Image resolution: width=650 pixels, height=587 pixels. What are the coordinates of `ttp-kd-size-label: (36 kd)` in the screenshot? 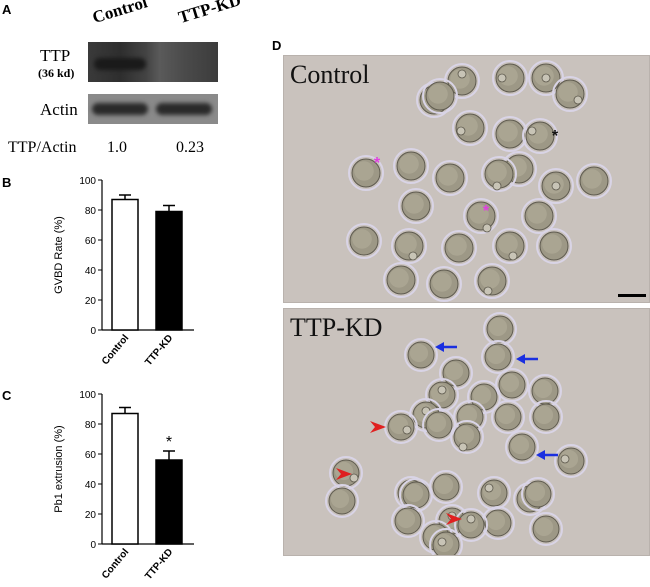 It's located at (56, 73).